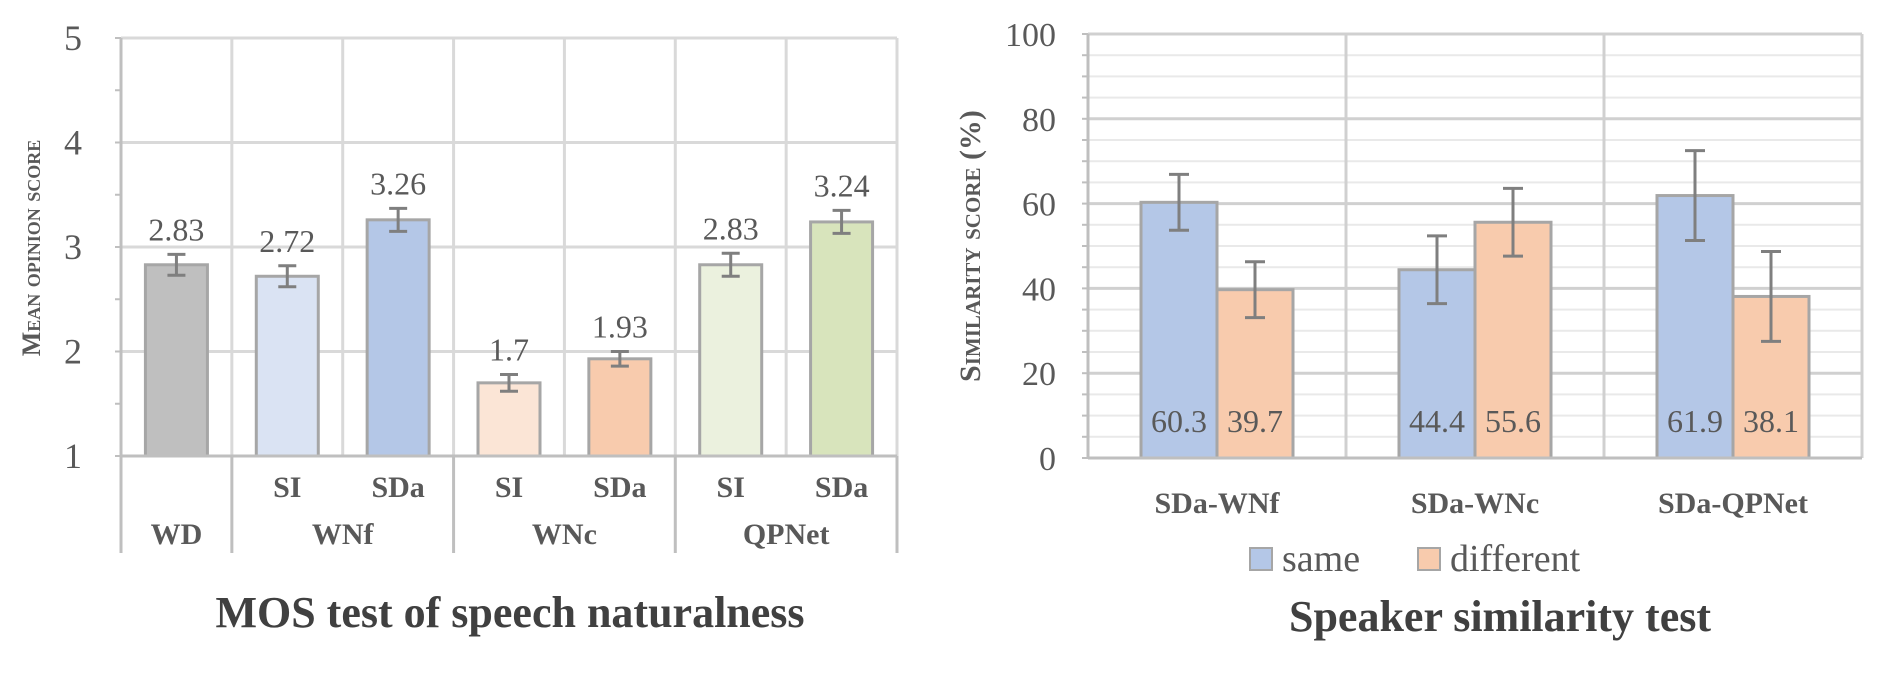  I want to click on mos-y-tick-label: 2, so click(73, 352).